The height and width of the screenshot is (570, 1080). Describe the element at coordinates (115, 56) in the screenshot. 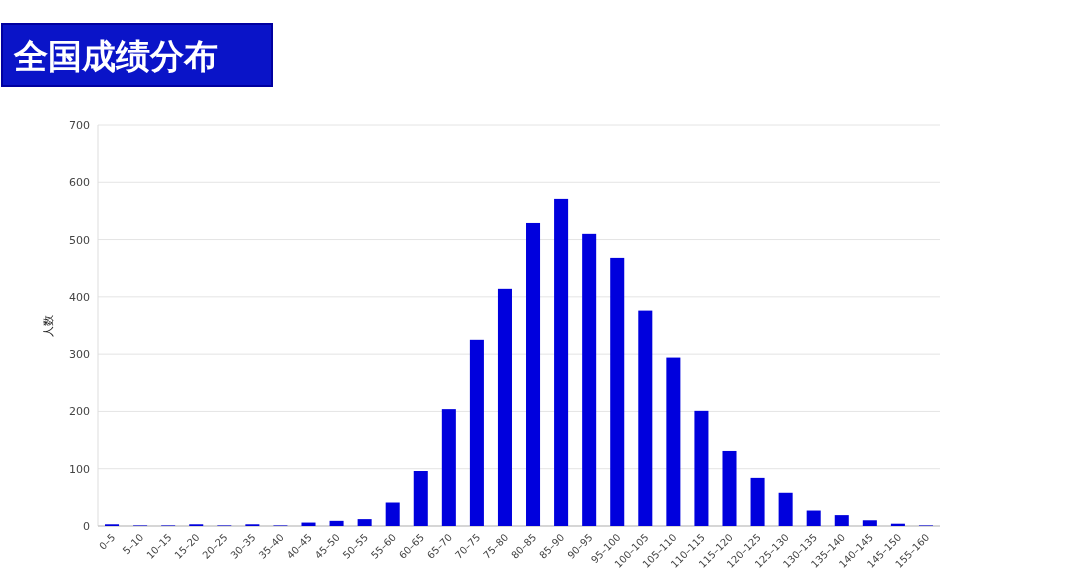

I see `chart-title: 全国成绩分布` at that location.